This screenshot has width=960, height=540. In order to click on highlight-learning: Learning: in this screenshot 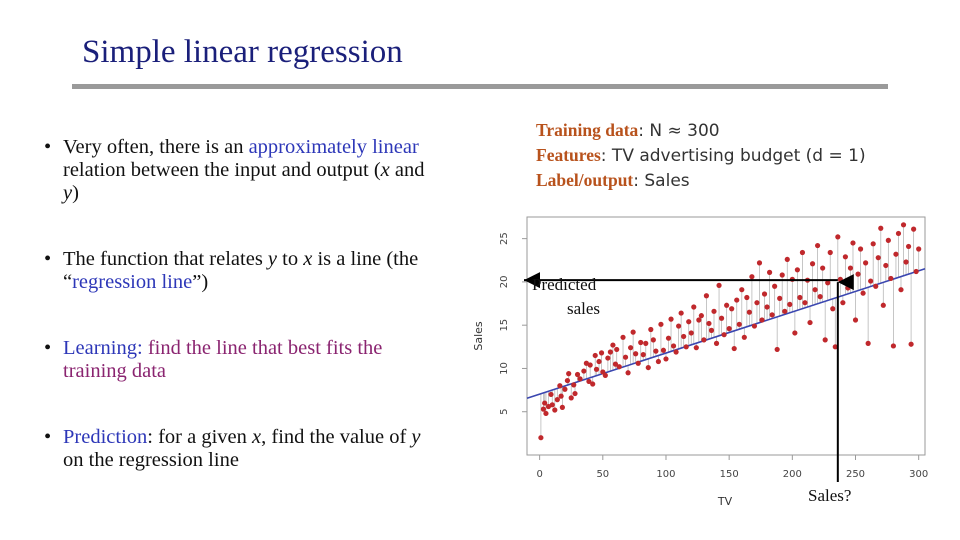, I will do `click(103, 348)`.